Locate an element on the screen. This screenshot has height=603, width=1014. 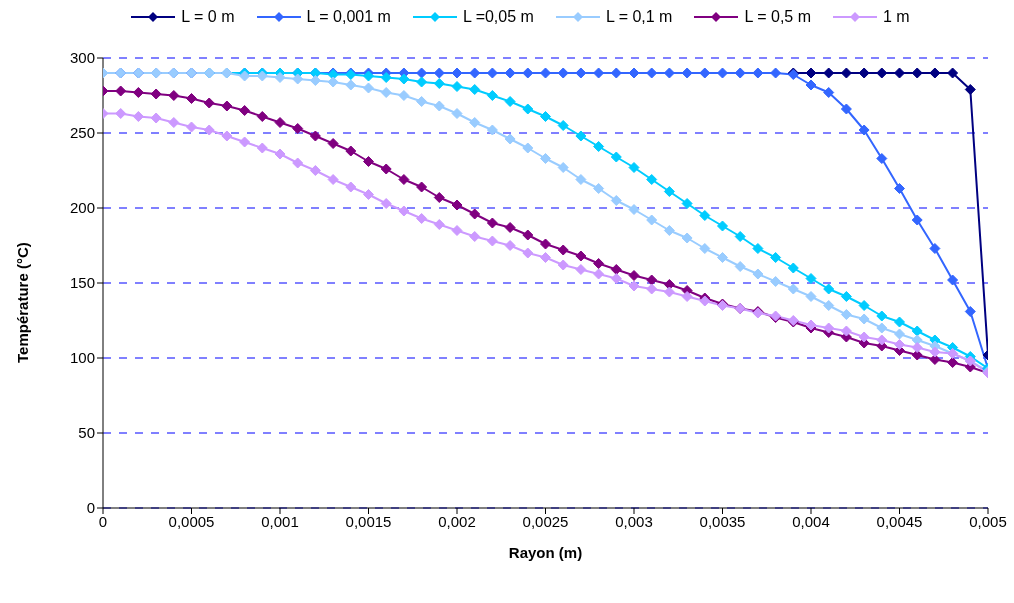
y-tick-label: 0 is located at coordinates (90, 508).